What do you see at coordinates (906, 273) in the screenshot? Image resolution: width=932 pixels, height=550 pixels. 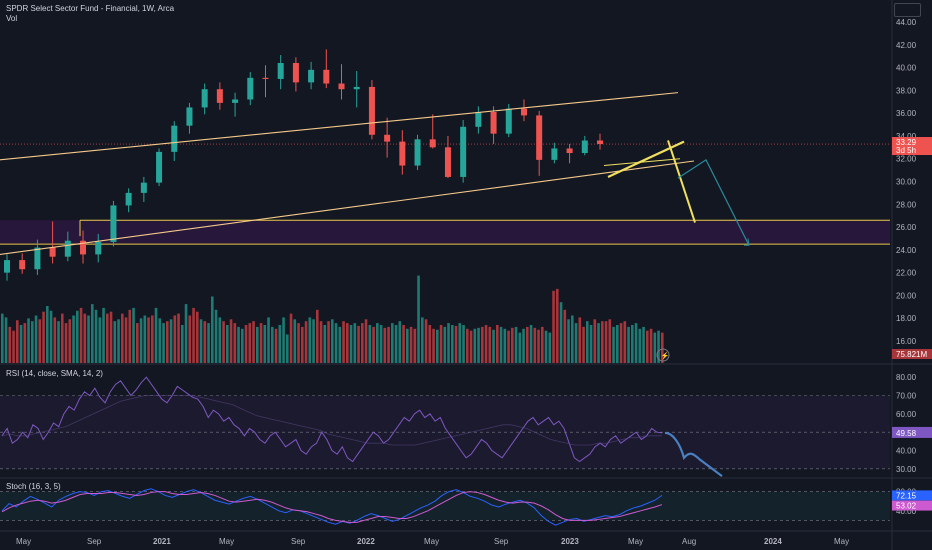 I see `price-tick-label: 22.00` at bounding box center [906, 273].